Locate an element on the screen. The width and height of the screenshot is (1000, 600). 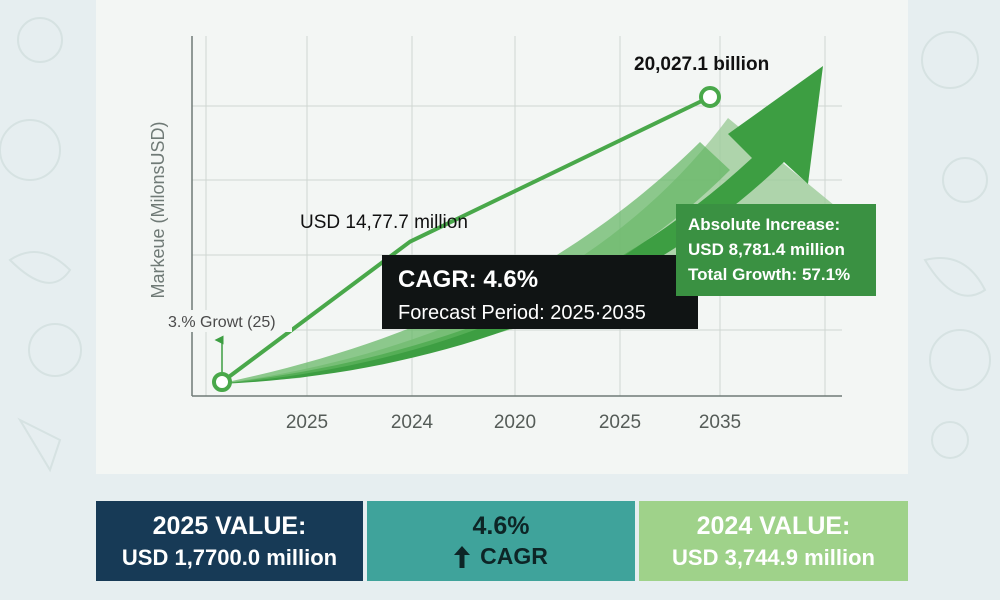
stat-cagr-row: CAGR is located at coordinates (501, 556).